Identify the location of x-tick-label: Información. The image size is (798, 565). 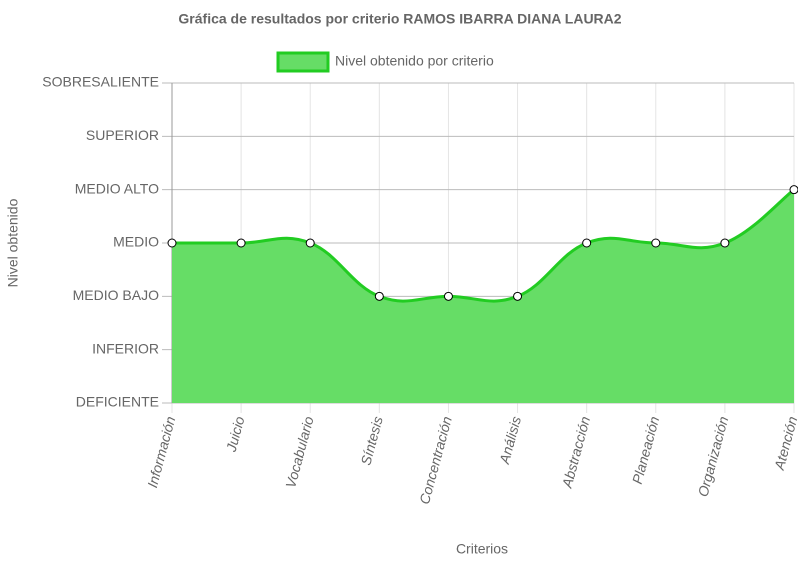
(161, 451).